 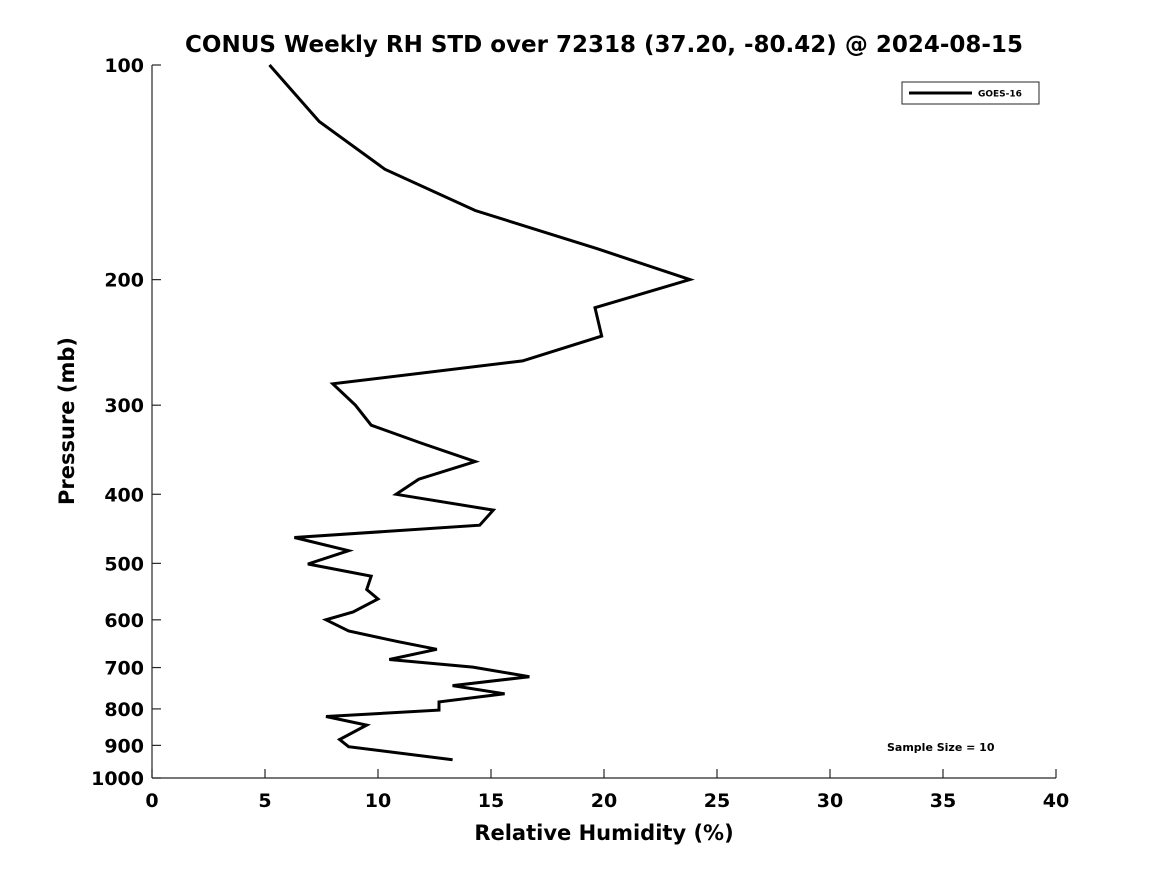 I want to click on legend-entry-goes-16: GOES-16, so click(x=1000, y=95).